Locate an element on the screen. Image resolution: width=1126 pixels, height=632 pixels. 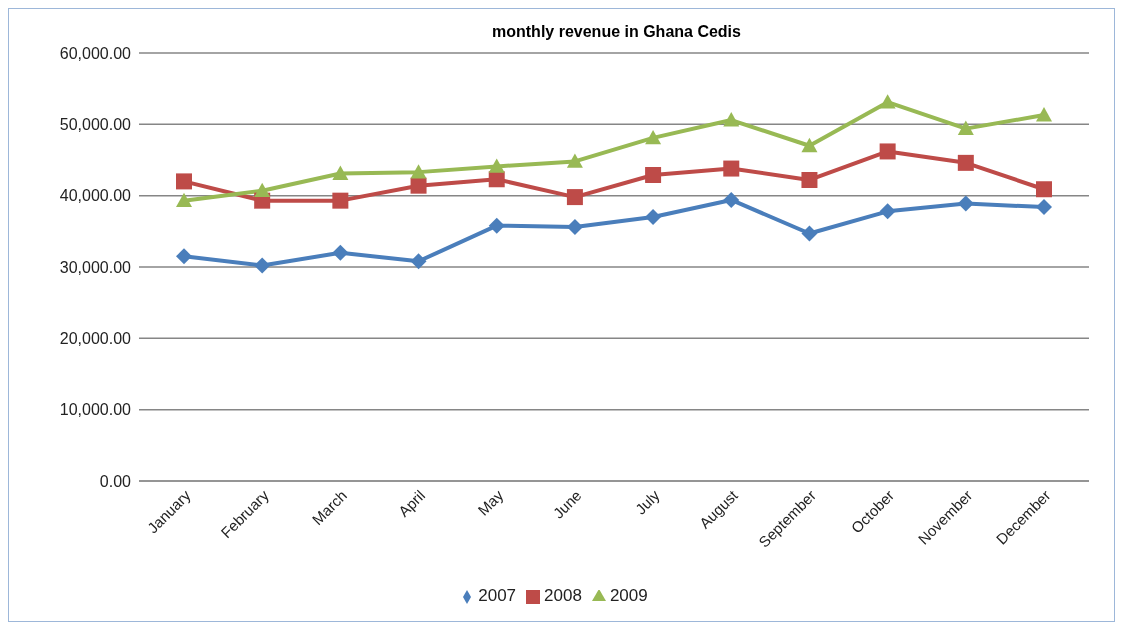
y-tick-label: 50,000.00 is located at coordinates (95, 125).